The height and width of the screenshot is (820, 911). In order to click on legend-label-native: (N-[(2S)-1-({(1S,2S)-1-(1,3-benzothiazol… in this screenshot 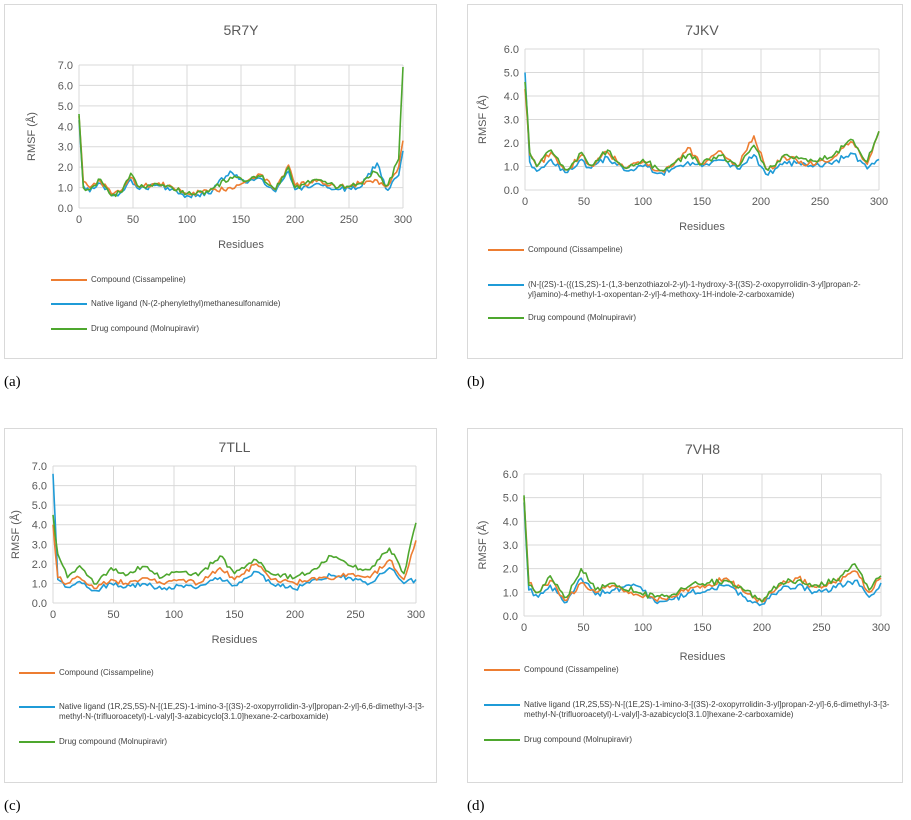, I will do `click(694, 289)`.